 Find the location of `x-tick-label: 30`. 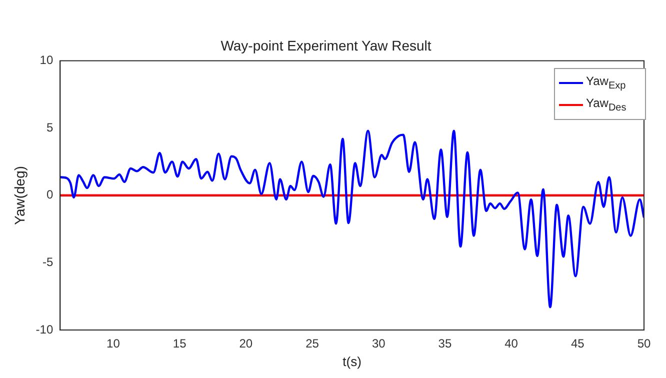

x-tick-label: 30 is located at coordinates (379, 343).